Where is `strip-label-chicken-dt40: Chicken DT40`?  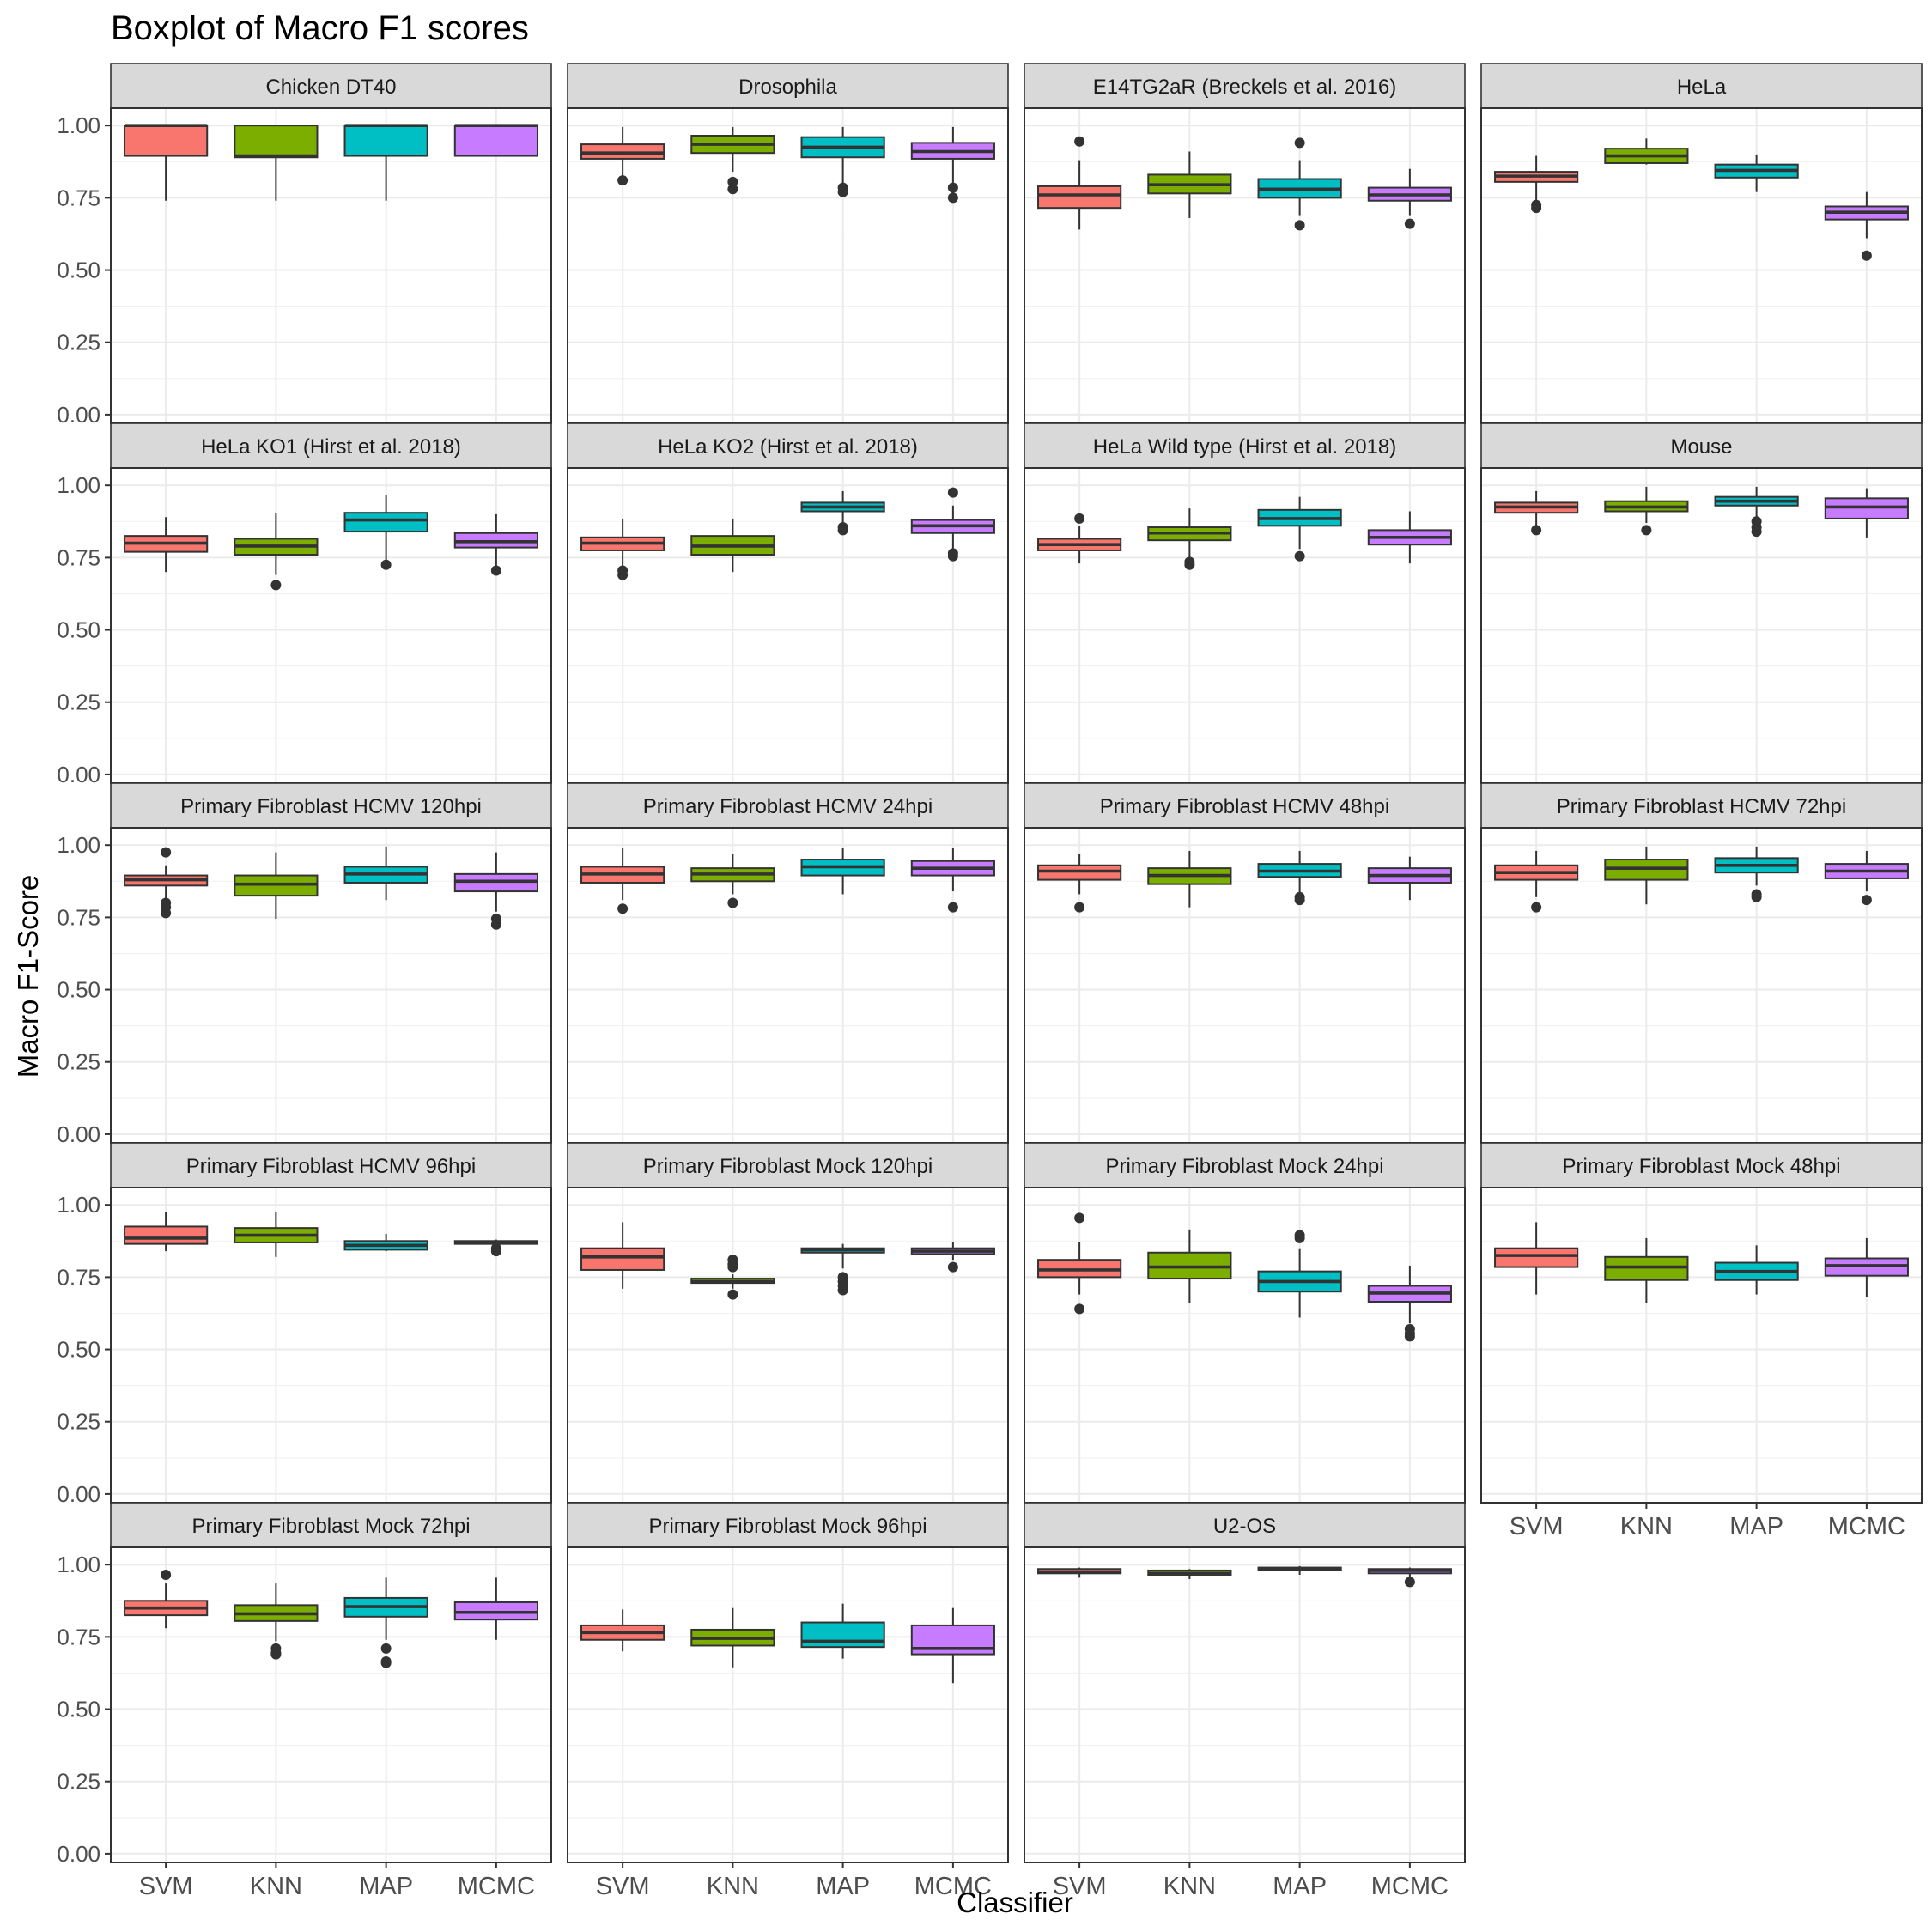
strip-label-chicken-dt40: Chicken DT40 is located at coordinates (330, 87).